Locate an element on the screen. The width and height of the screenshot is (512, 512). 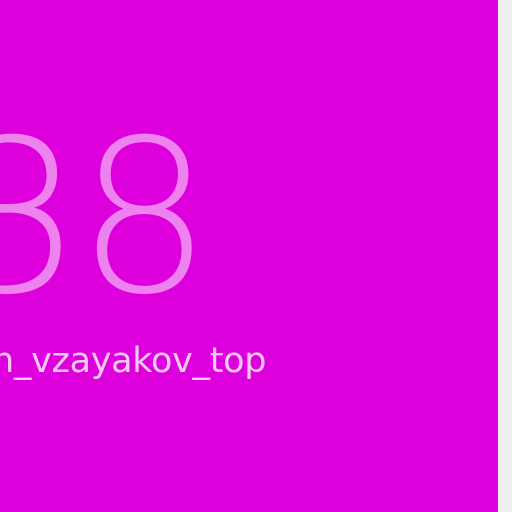
tile-label: n_vzayakov_top is located at coordinates (133, 361).